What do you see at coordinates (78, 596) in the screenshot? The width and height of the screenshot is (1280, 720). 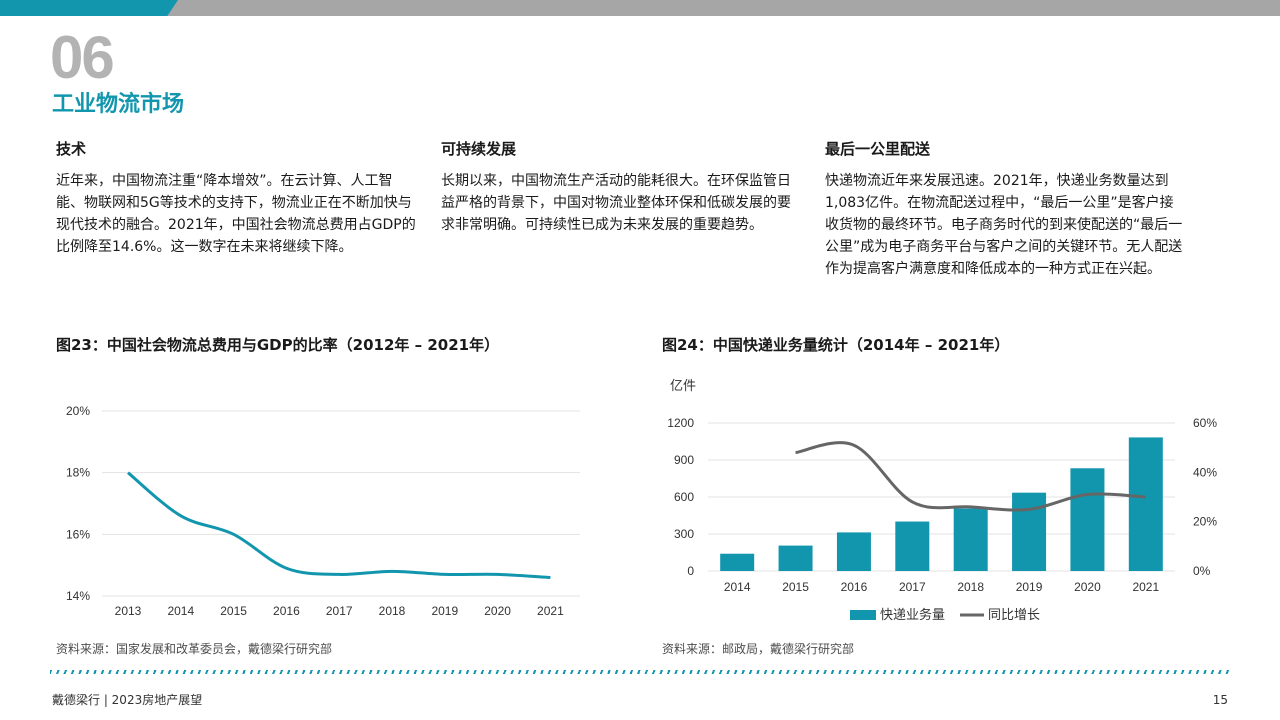 I see `y-tick-label: 14%` at bounding box center [78, 596].